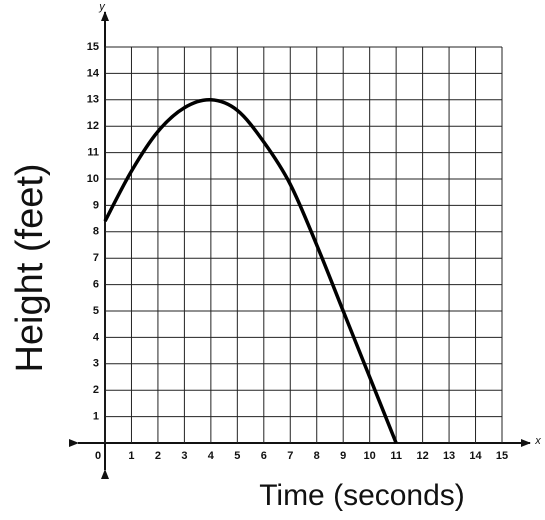 The width and height of the screenshot is (545, 520). I want to click on x-tick-label: 10, so click(370, 456).